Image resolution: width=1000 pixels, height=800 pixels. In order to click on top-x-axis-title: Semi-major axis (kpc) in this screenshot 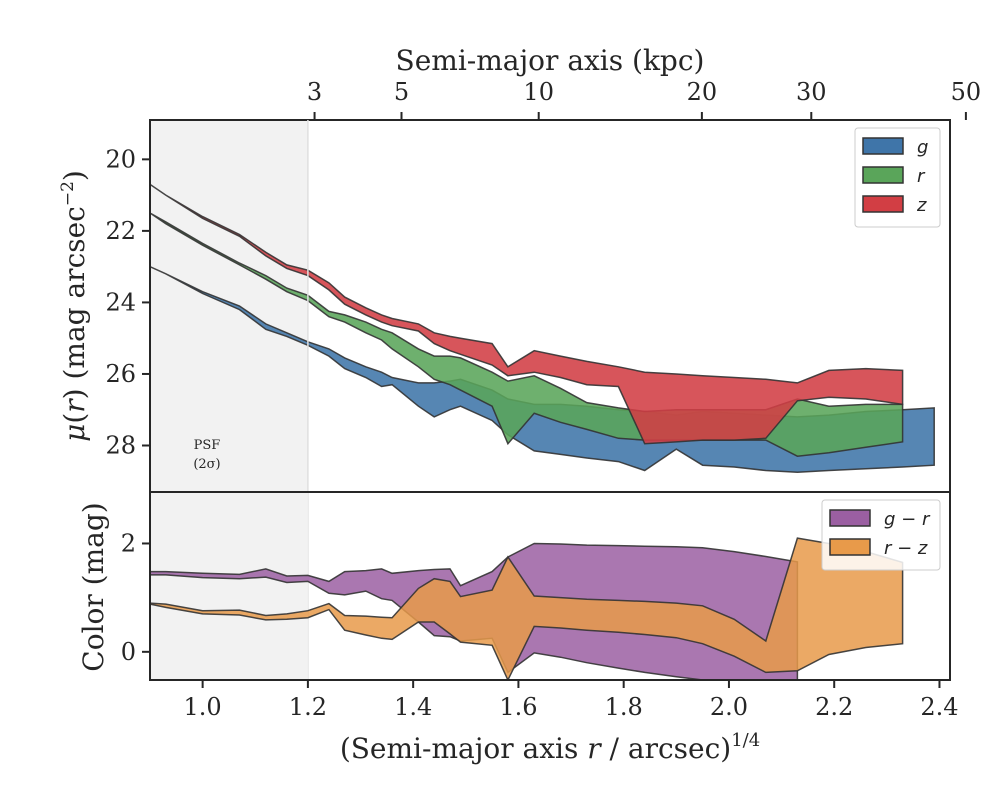, I will do `click(550, 60)`.